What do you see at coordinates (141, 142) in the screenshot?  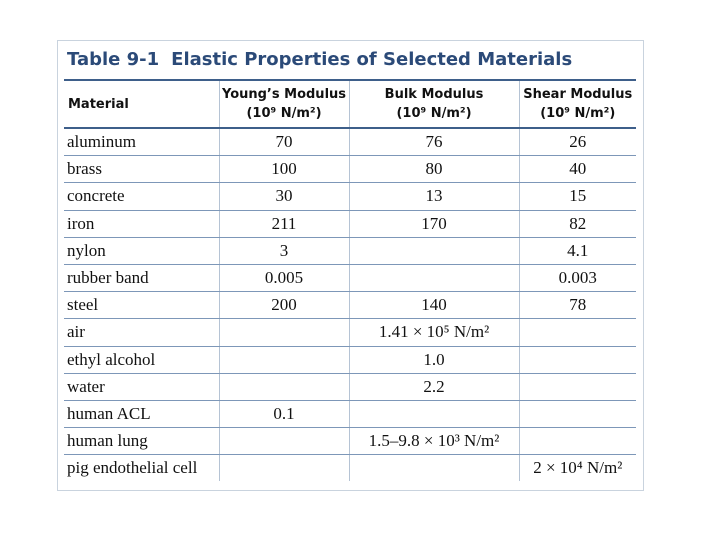 I see `material-cell: aluminum` at bounding box center [141, 142].